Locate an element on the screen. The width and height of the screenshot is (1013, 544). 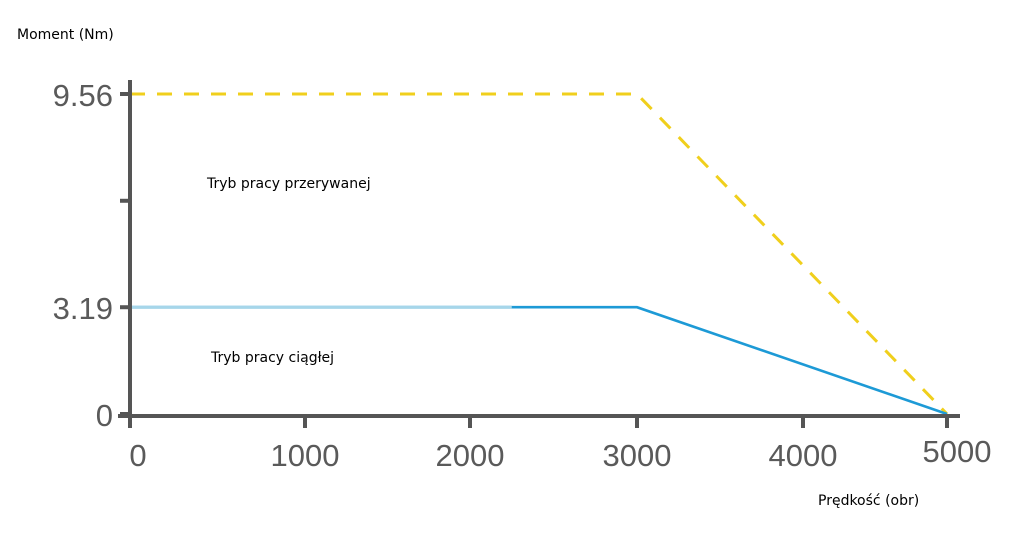
annotation-continuous: Tryb pracy ciągłej is located at coordinates (272, 358).